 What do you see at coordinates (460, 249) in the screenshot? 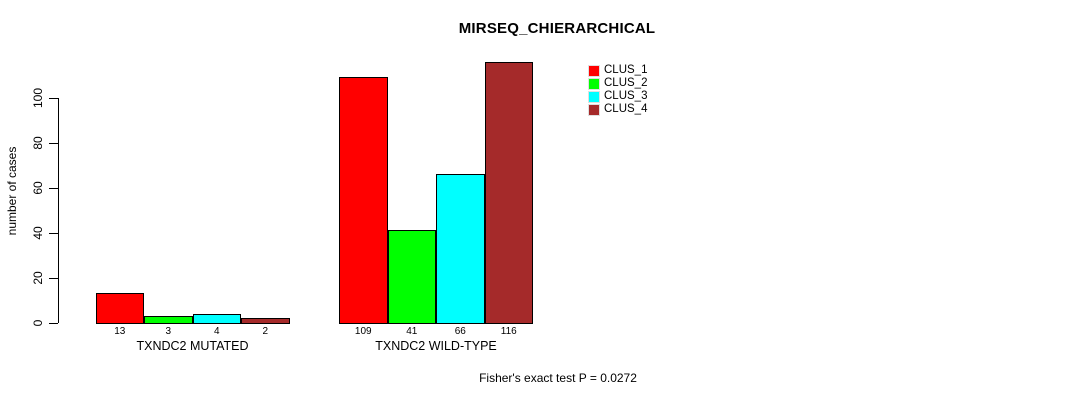
I see `bar-clus_3-wildtype` at bounding box center [460, 249].